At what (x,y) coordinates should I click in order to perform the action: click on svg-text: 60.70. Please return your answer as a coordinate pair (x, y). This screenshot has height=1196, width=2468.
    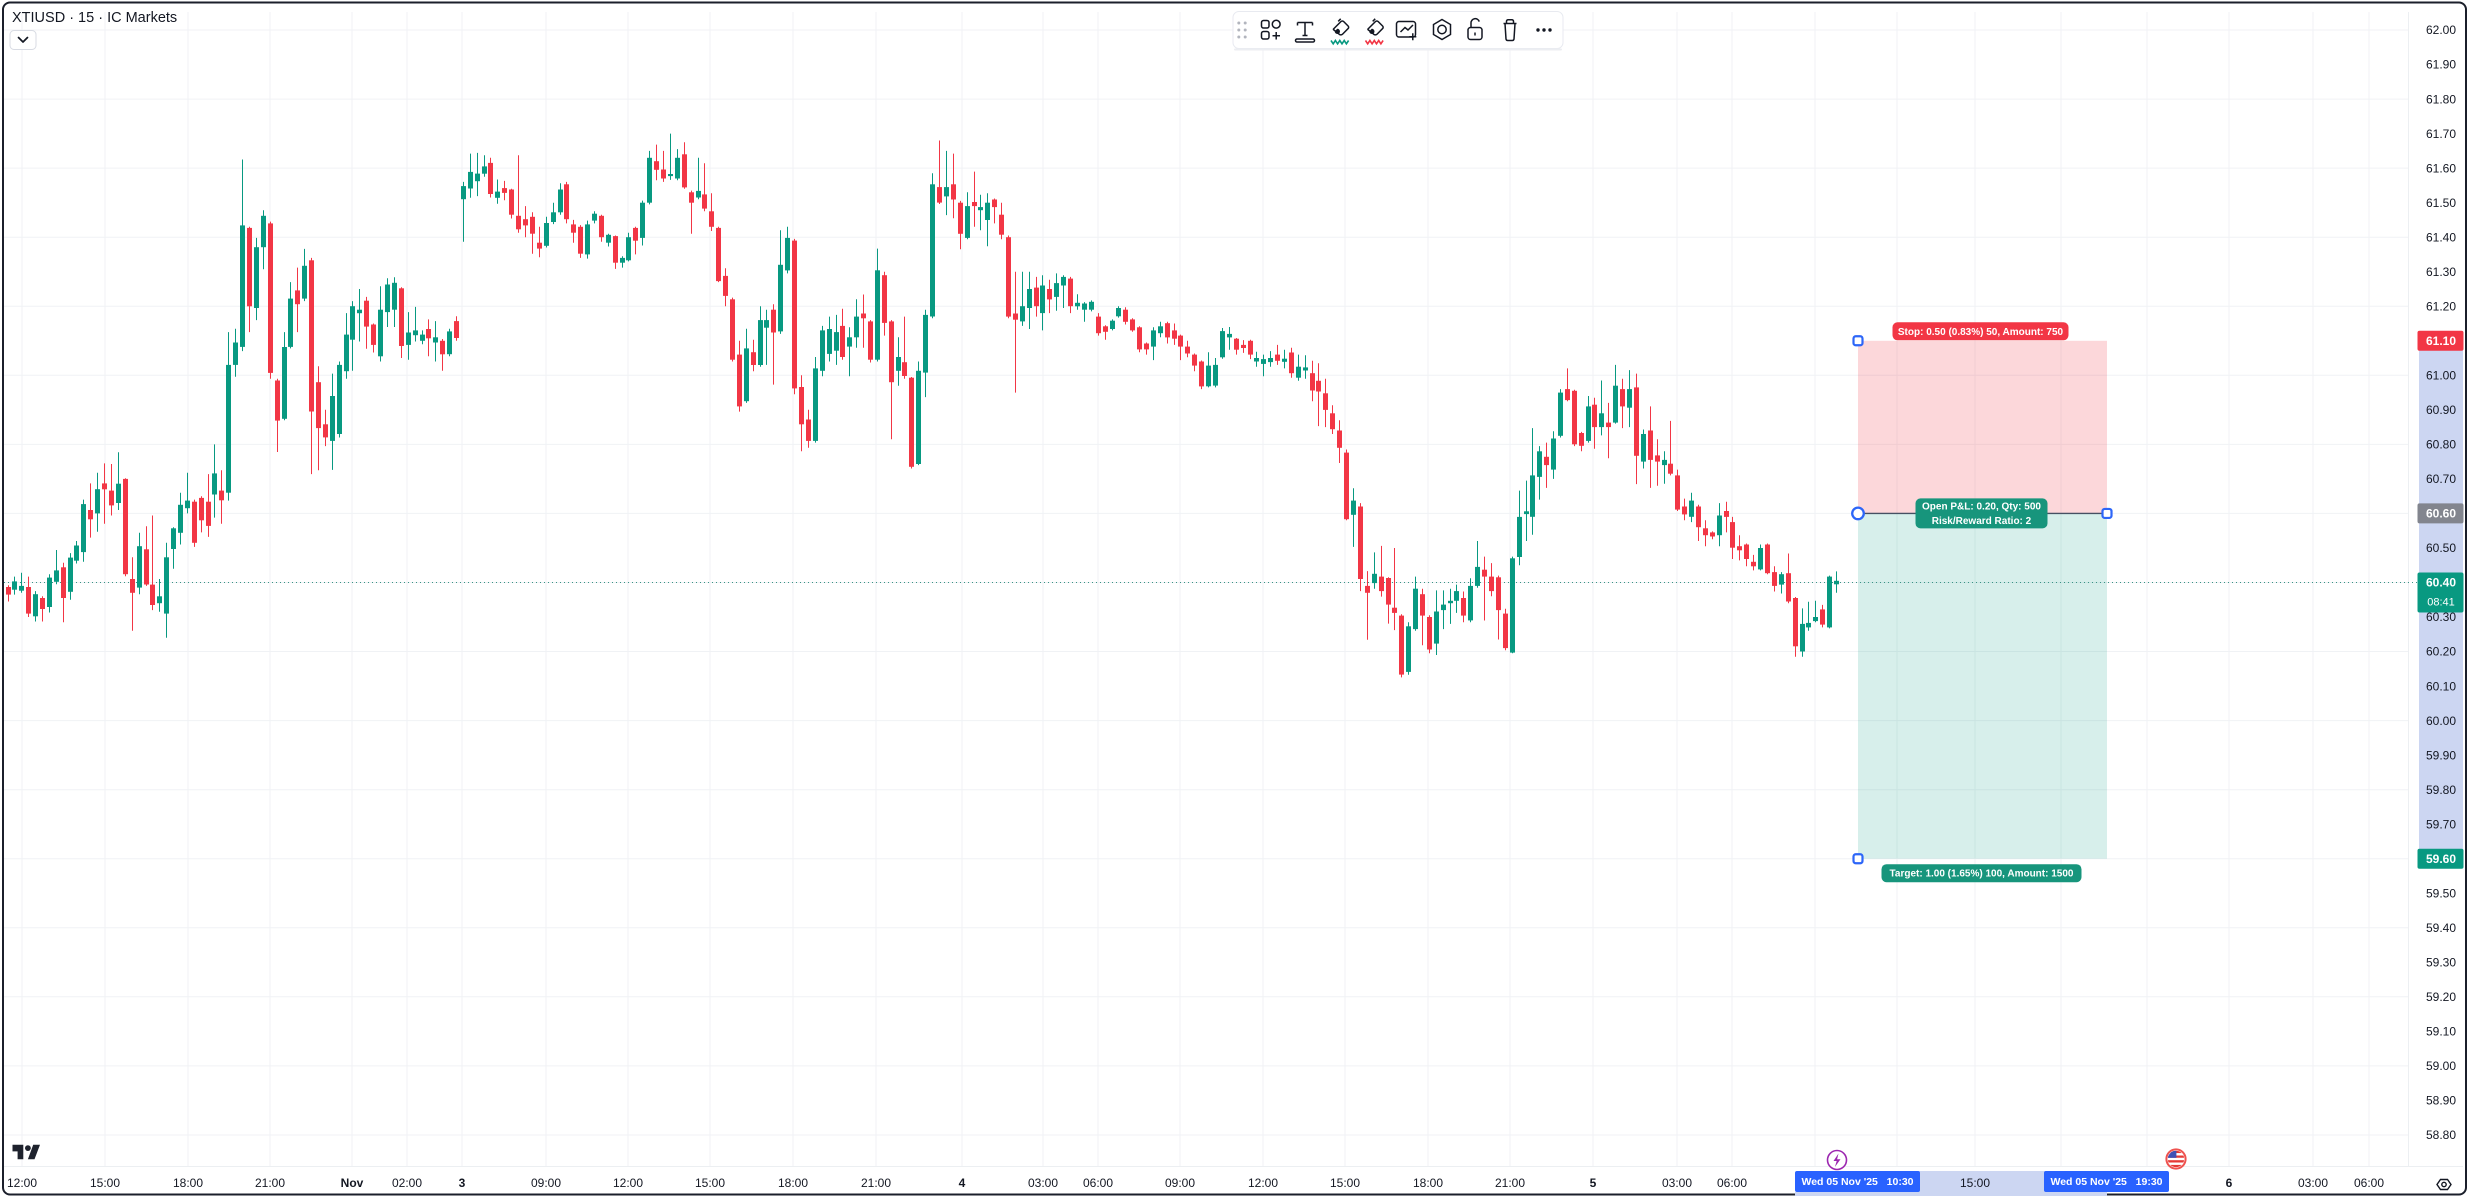
    Looking at the image, I should click on (2441, 479).